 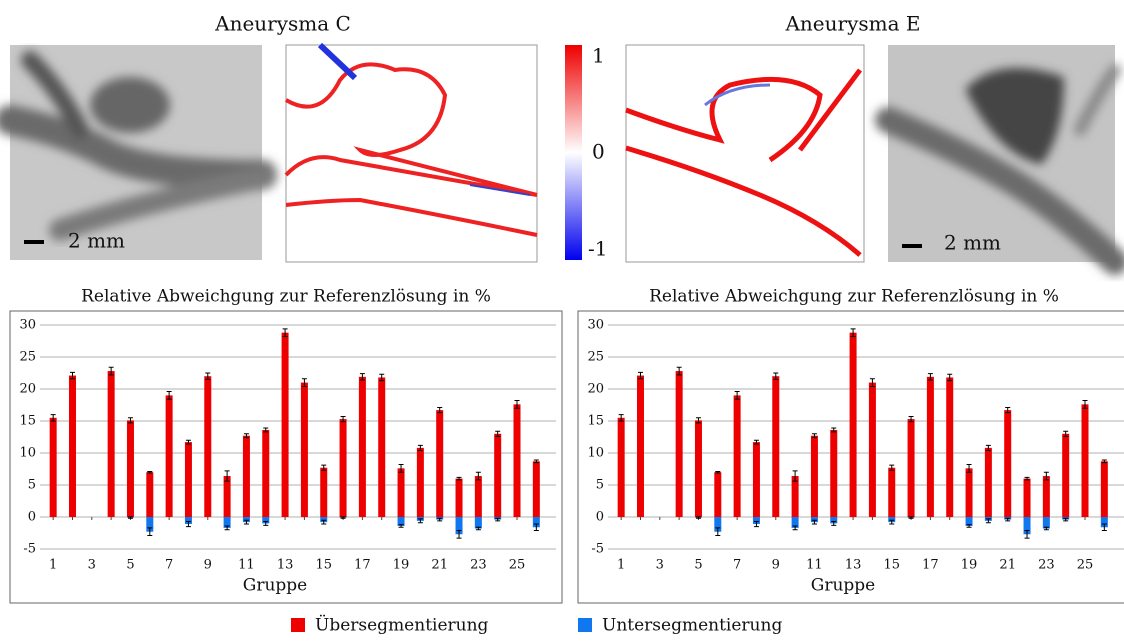 What do you see at coordinates (600, 485) in the screenshot?
I see `y-tick-label: 5` at bounding box center [600, 485].